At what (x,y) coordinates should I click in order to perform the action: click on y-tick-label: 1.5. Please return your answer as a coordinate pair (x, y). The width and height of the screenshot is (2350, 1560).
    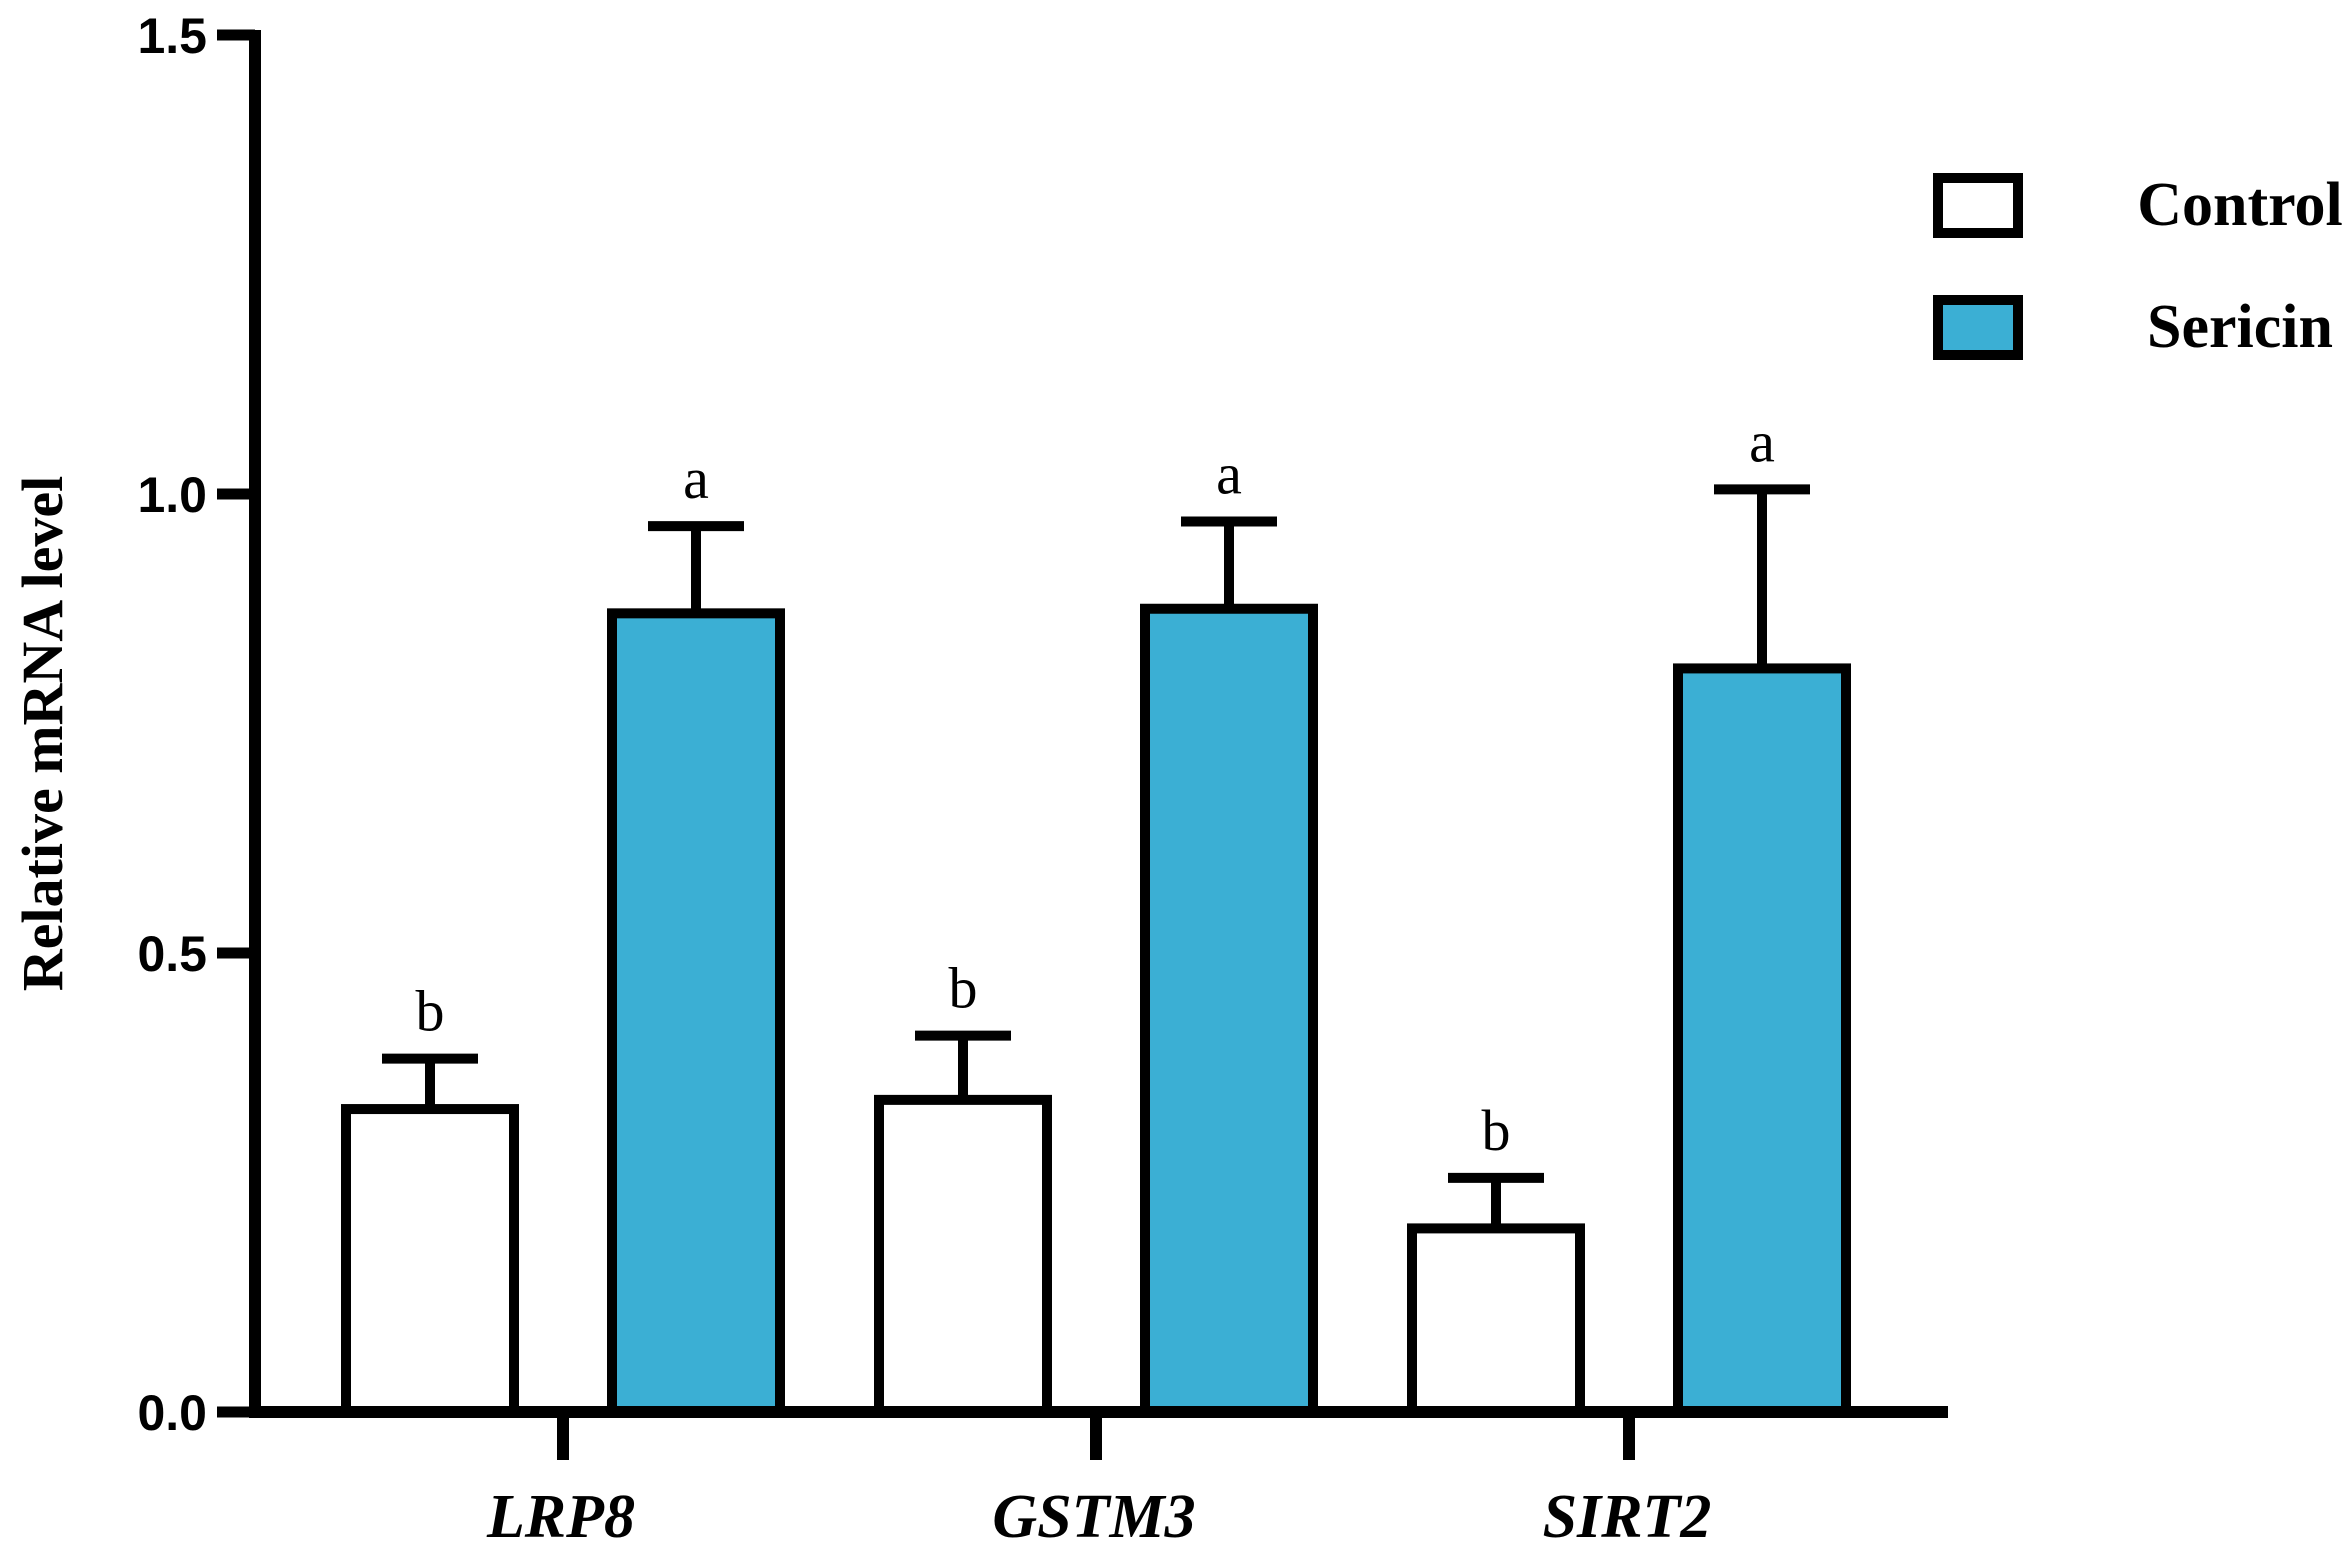
    Looking at the image, I should click on (172, 36).